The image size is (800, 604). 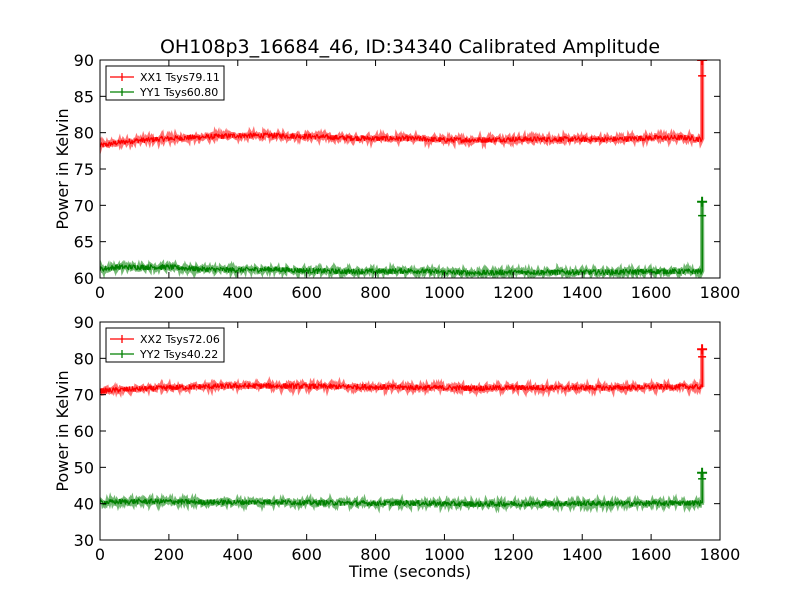 I want to click on legend: XX2 Tsys72.06 YY2 Tsys40.22, so click(x=165, y=345).